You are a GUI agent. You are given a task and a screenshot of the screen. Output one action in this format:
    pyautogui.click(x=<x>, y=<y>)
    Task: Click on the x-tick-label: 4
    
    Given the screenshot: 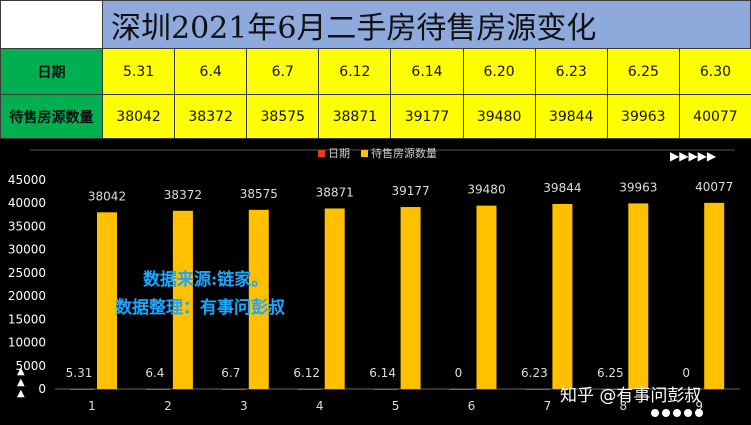 What is the action you would take?
    pyautogui.click(x=320, y=406)
    